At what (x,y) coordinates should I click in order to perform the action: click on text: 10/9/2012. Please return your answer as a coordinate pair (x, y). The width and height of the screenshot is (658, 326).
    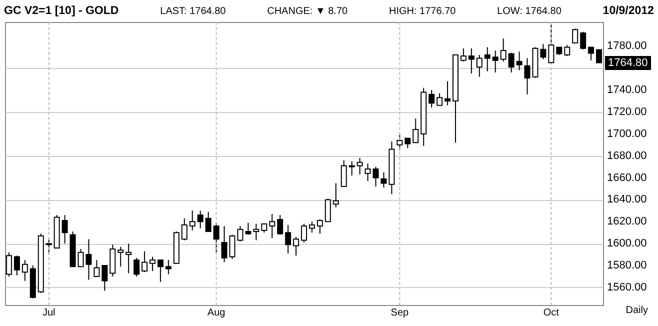
    Looking at the image, I should click on (628, 11).